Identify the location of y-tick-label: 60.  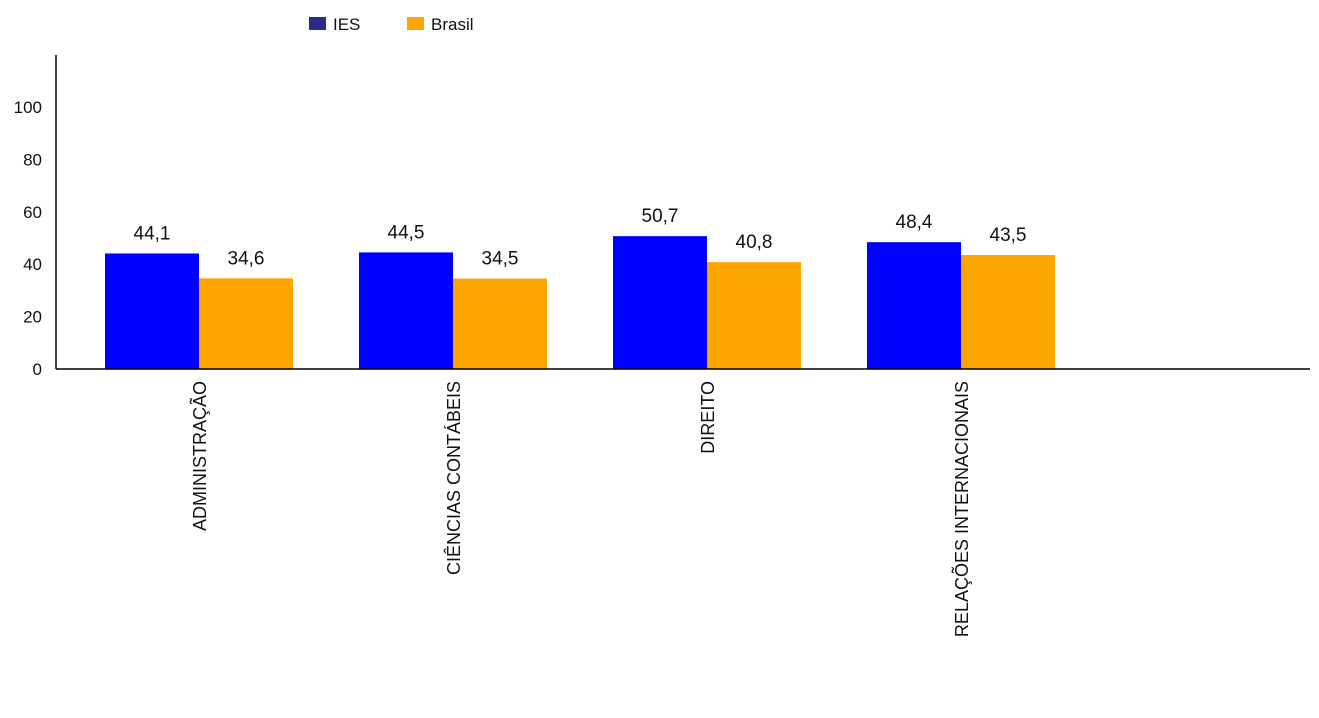
(32, 212).